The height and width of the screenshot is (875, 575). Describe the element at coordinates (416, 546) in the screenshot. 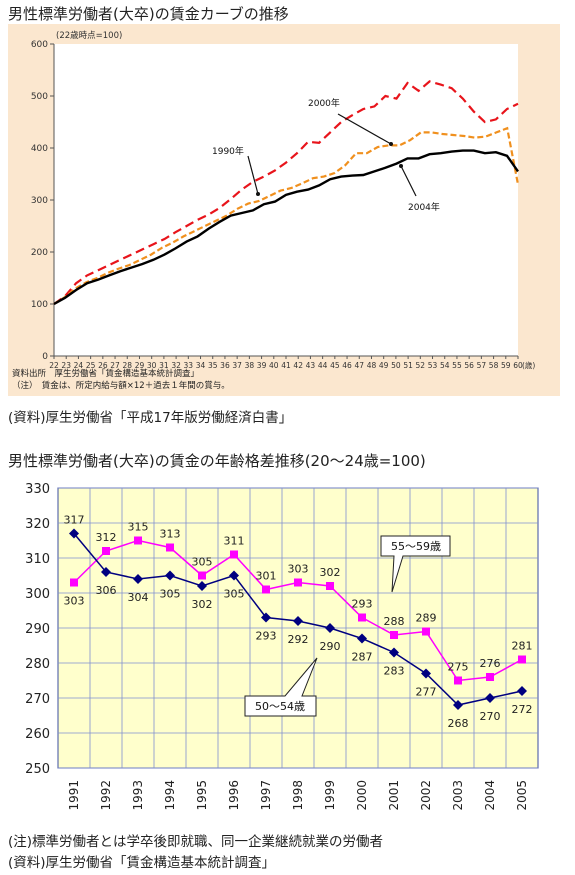

I see `callout-label-55-59: 55〜59歳` at that location.